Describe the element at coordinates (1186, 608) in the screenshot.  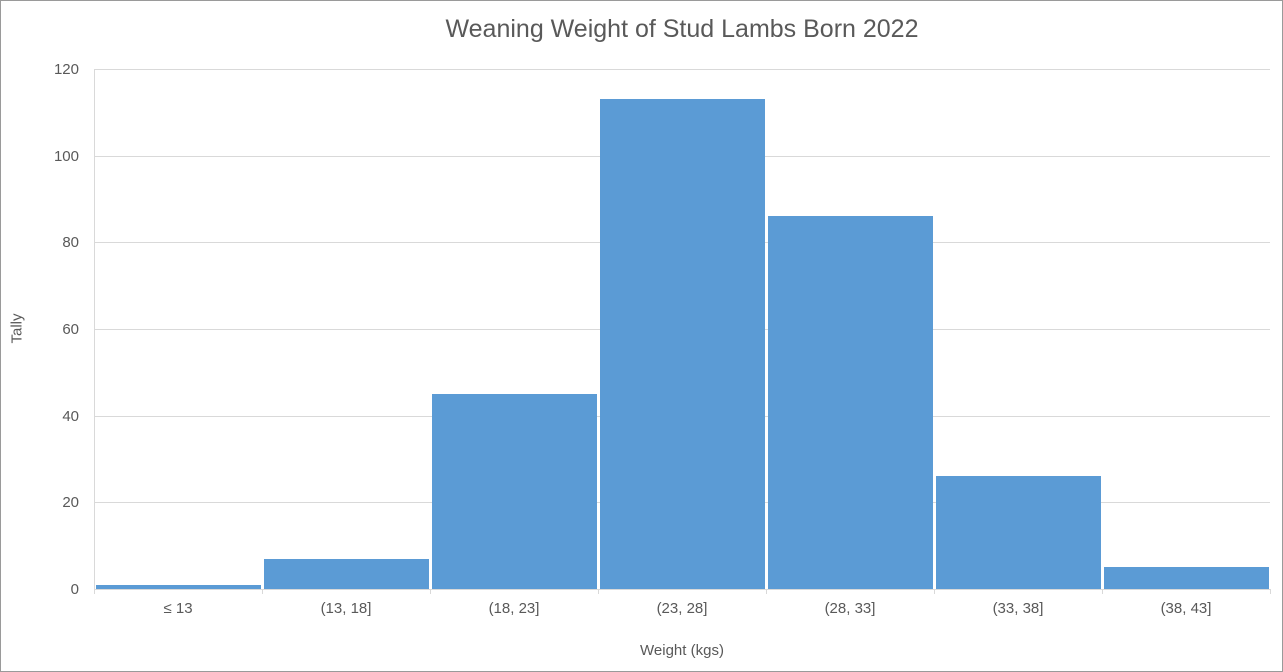
I see `x-tick-label: (38, 43]` at that location.